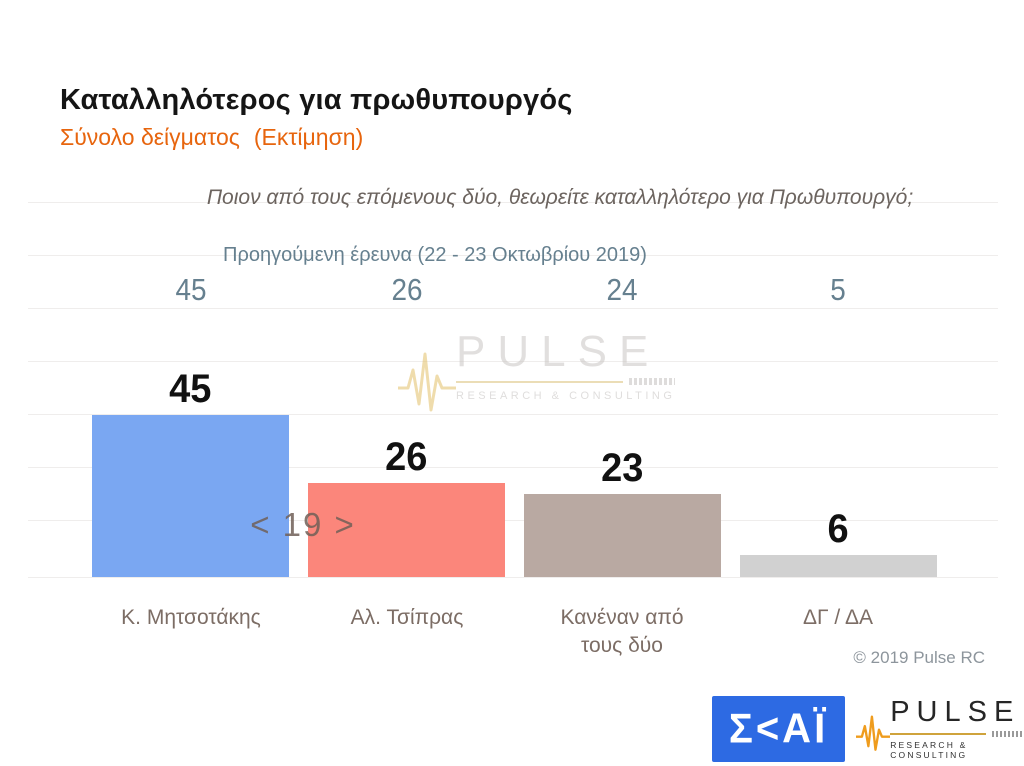 The width and height of the screenshot is (1024, 766). I want to click on copyright-text: © 2019 Pulse RC, so click(919, 657).